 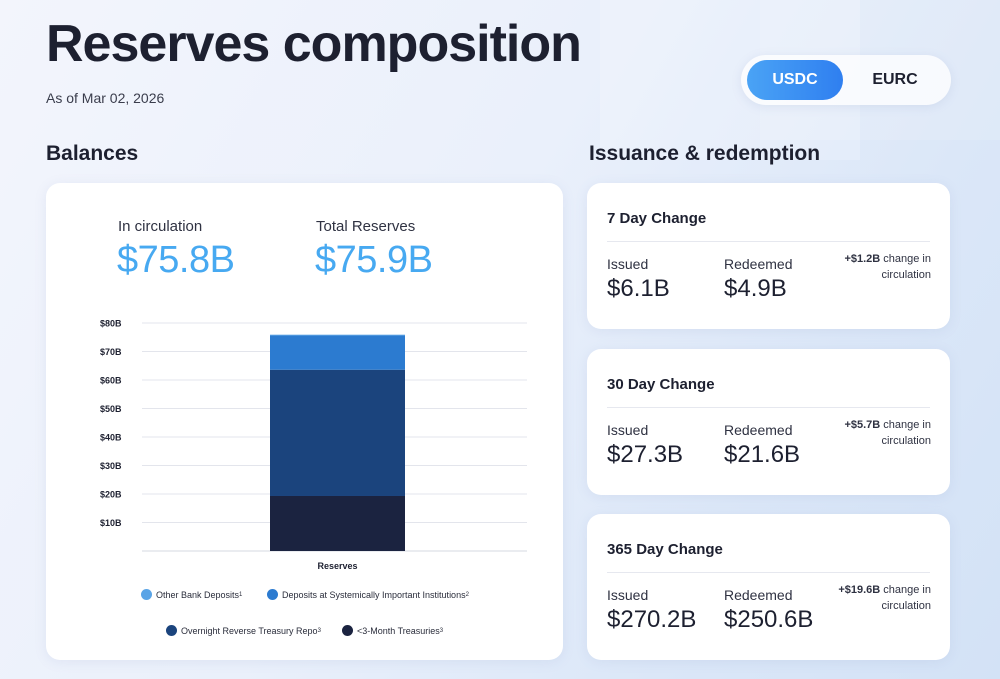 I want to click on legend-label: Overnight Reverse Treasury Repo, so click(x=249, y=630).